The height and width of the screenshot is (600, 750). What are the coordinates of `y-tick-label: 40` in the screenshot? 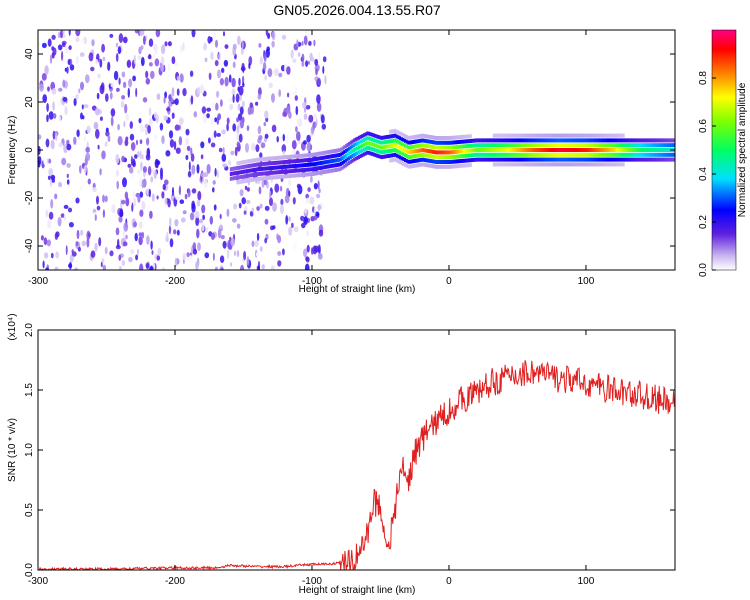 It's located at (29, 54).